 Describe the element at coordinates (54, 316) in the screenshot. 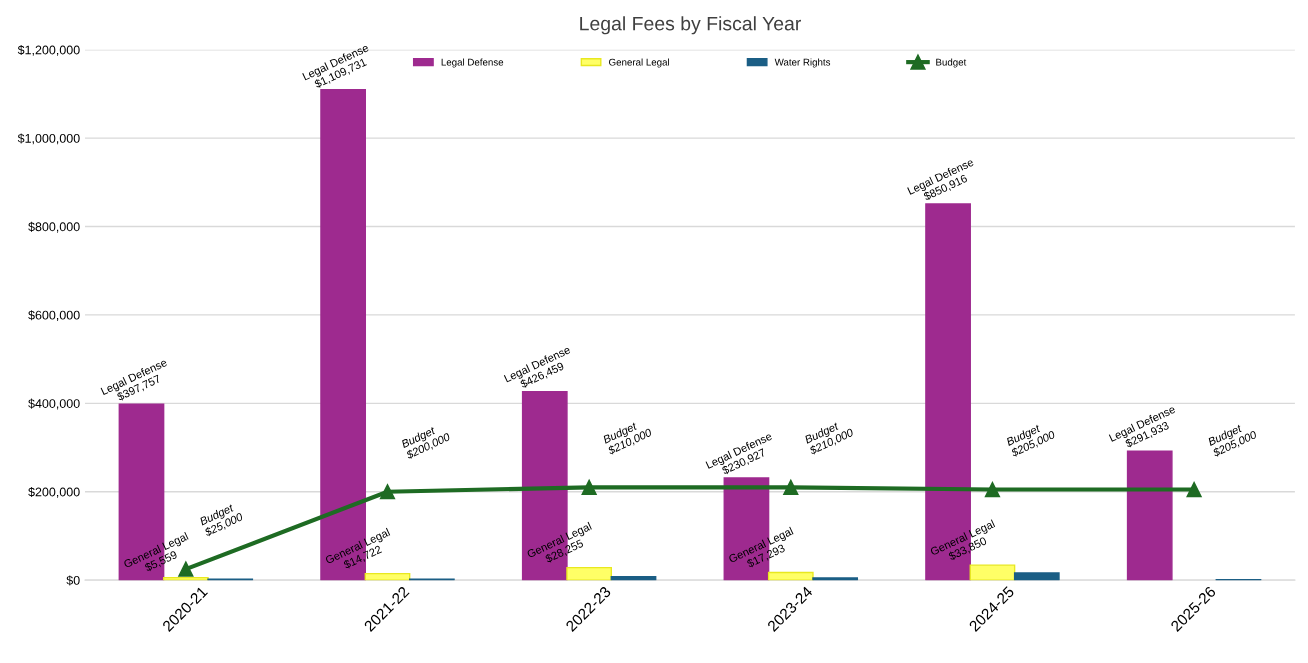

I see `y-tick-label: $600,000` at that location.